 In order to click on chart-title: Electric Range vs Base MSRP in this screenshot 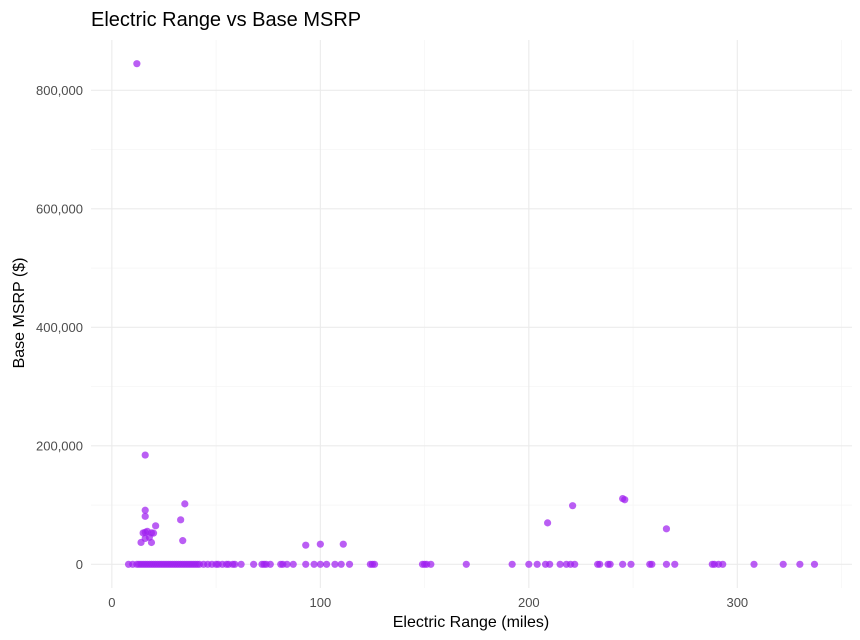, I will do `click(226, 20)`.